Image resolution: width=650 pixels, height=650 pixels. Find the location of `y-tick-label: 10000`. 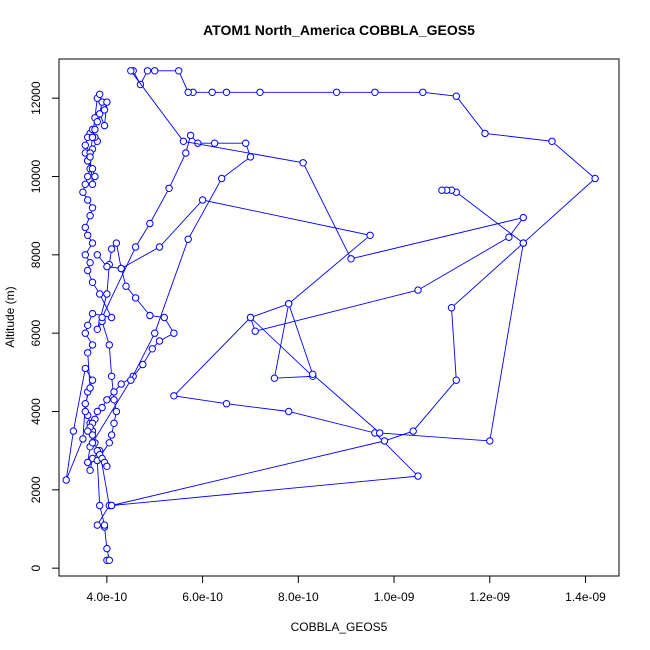

y-tick-label: 10000 is located at coordinates (36, 176).